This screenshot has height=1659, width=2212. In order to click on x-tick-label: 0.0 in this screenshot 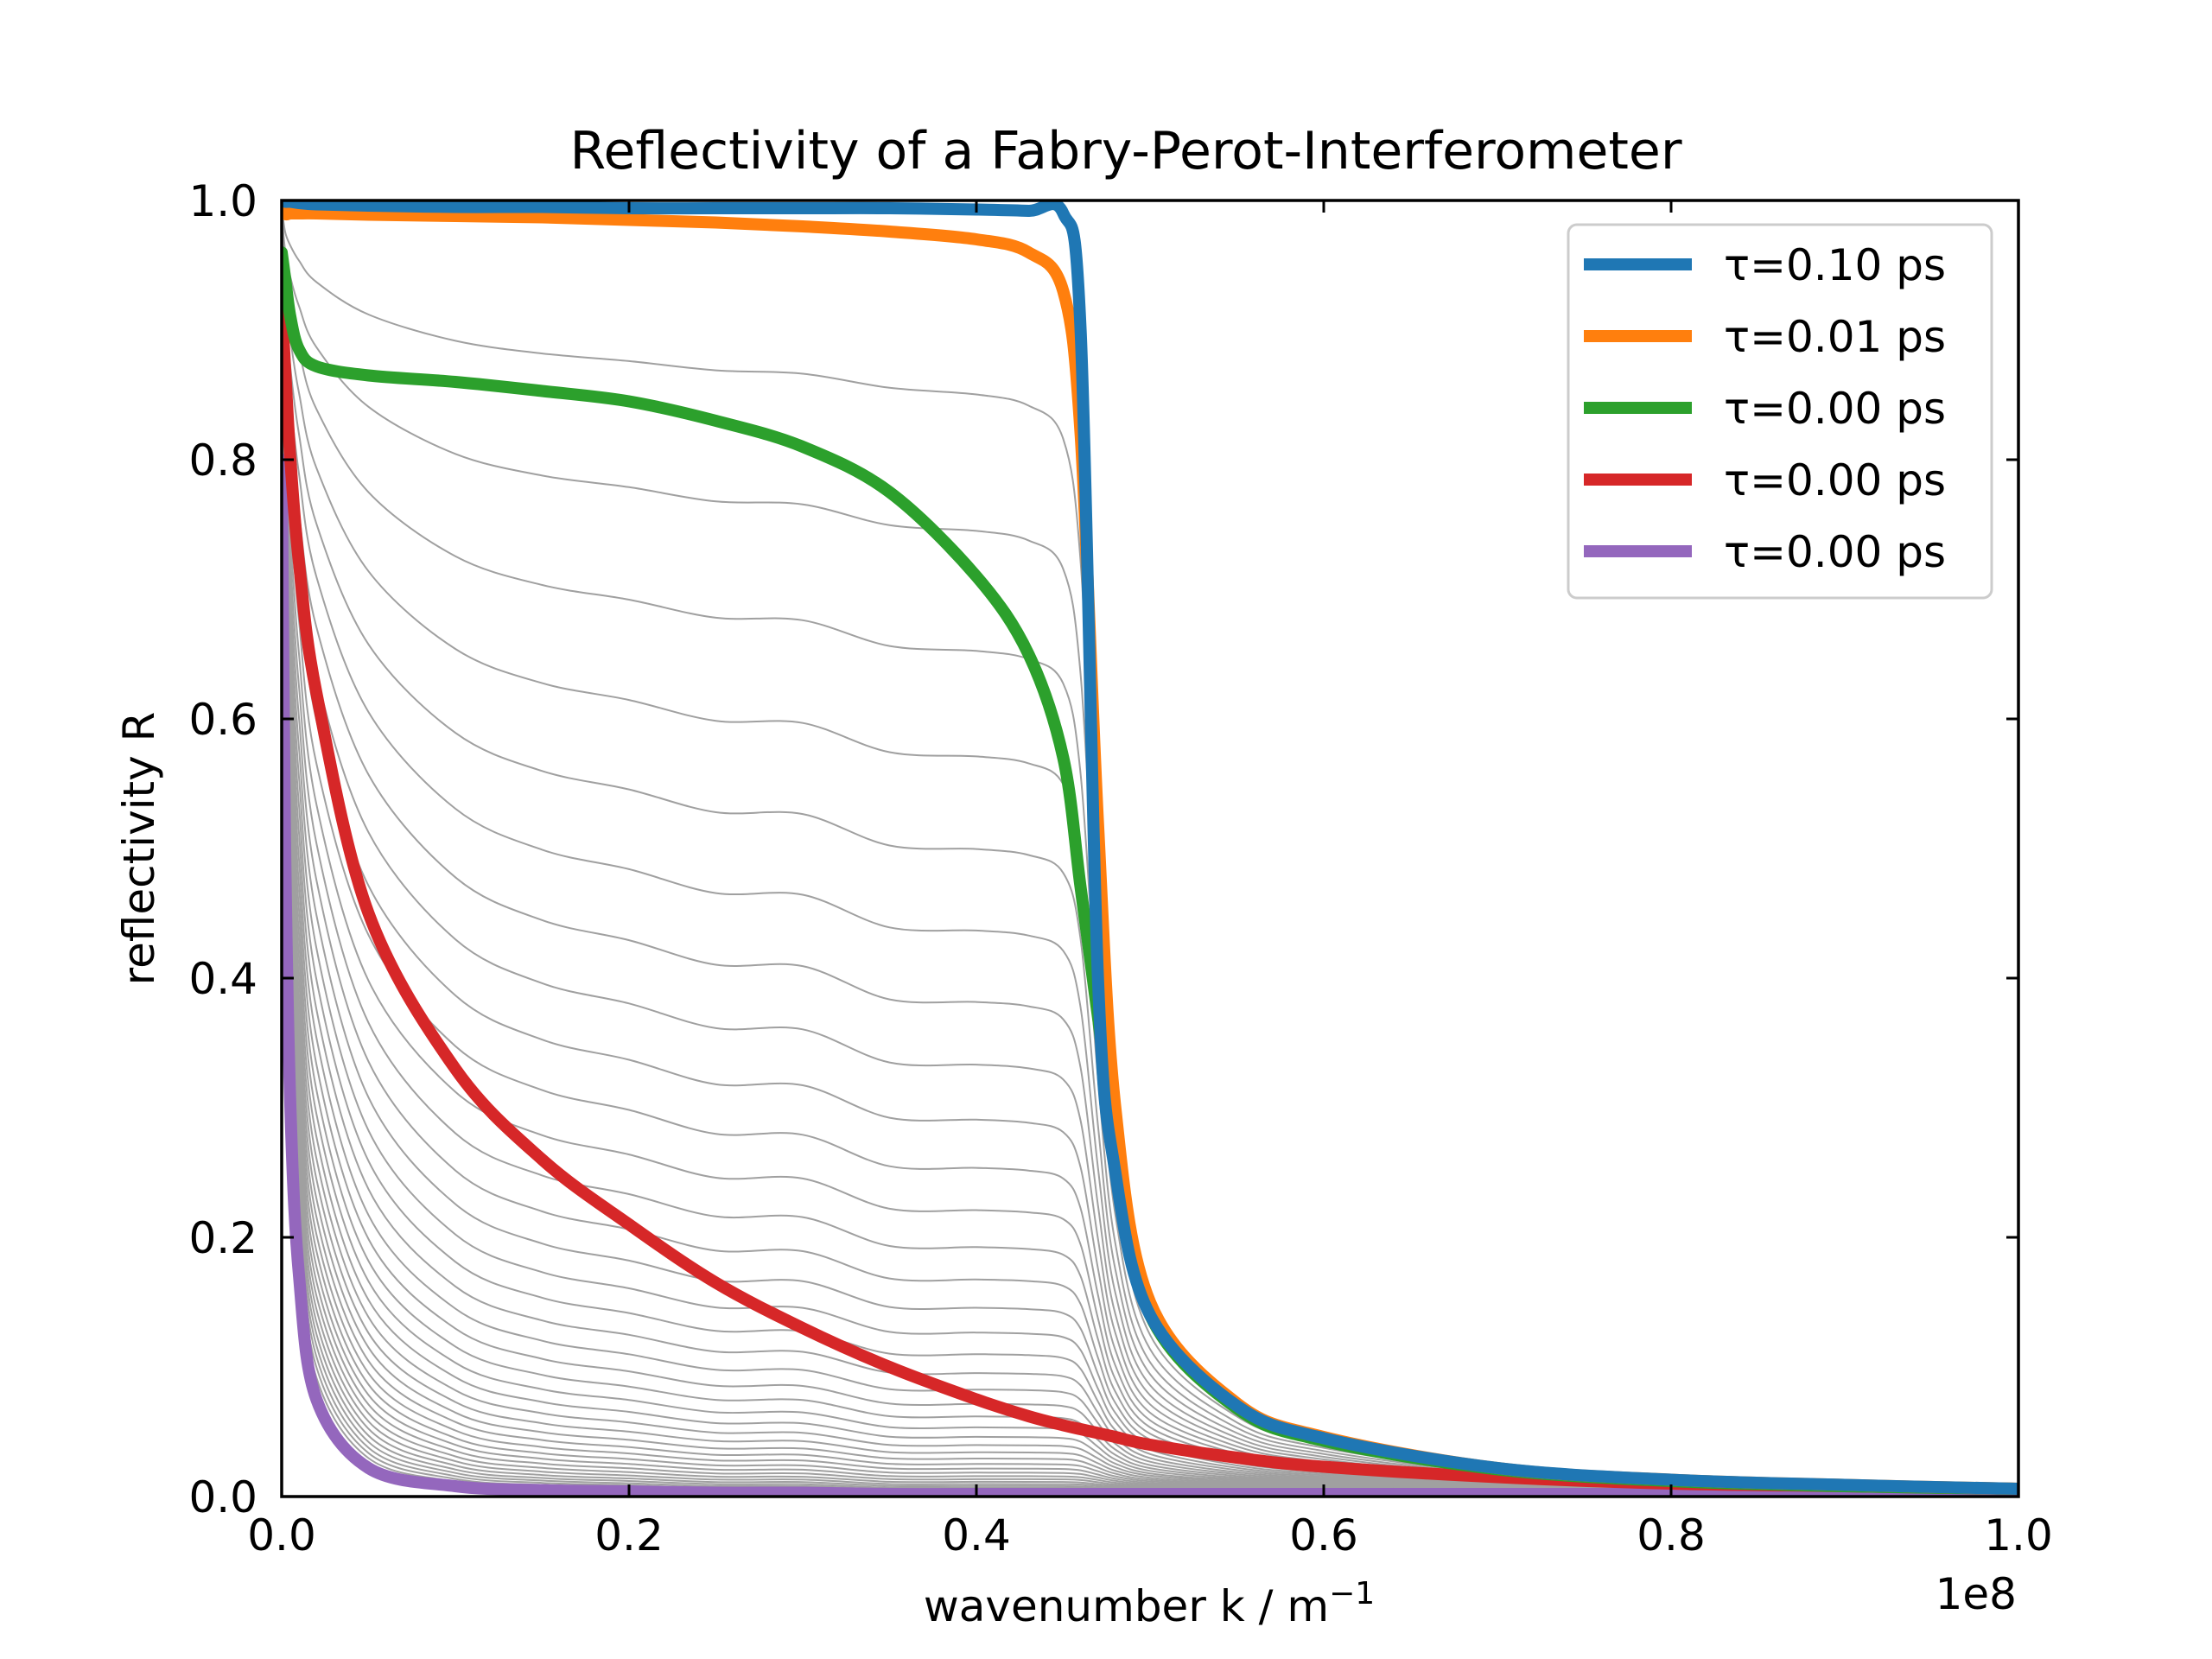, I will do `click(281, 1535)`.